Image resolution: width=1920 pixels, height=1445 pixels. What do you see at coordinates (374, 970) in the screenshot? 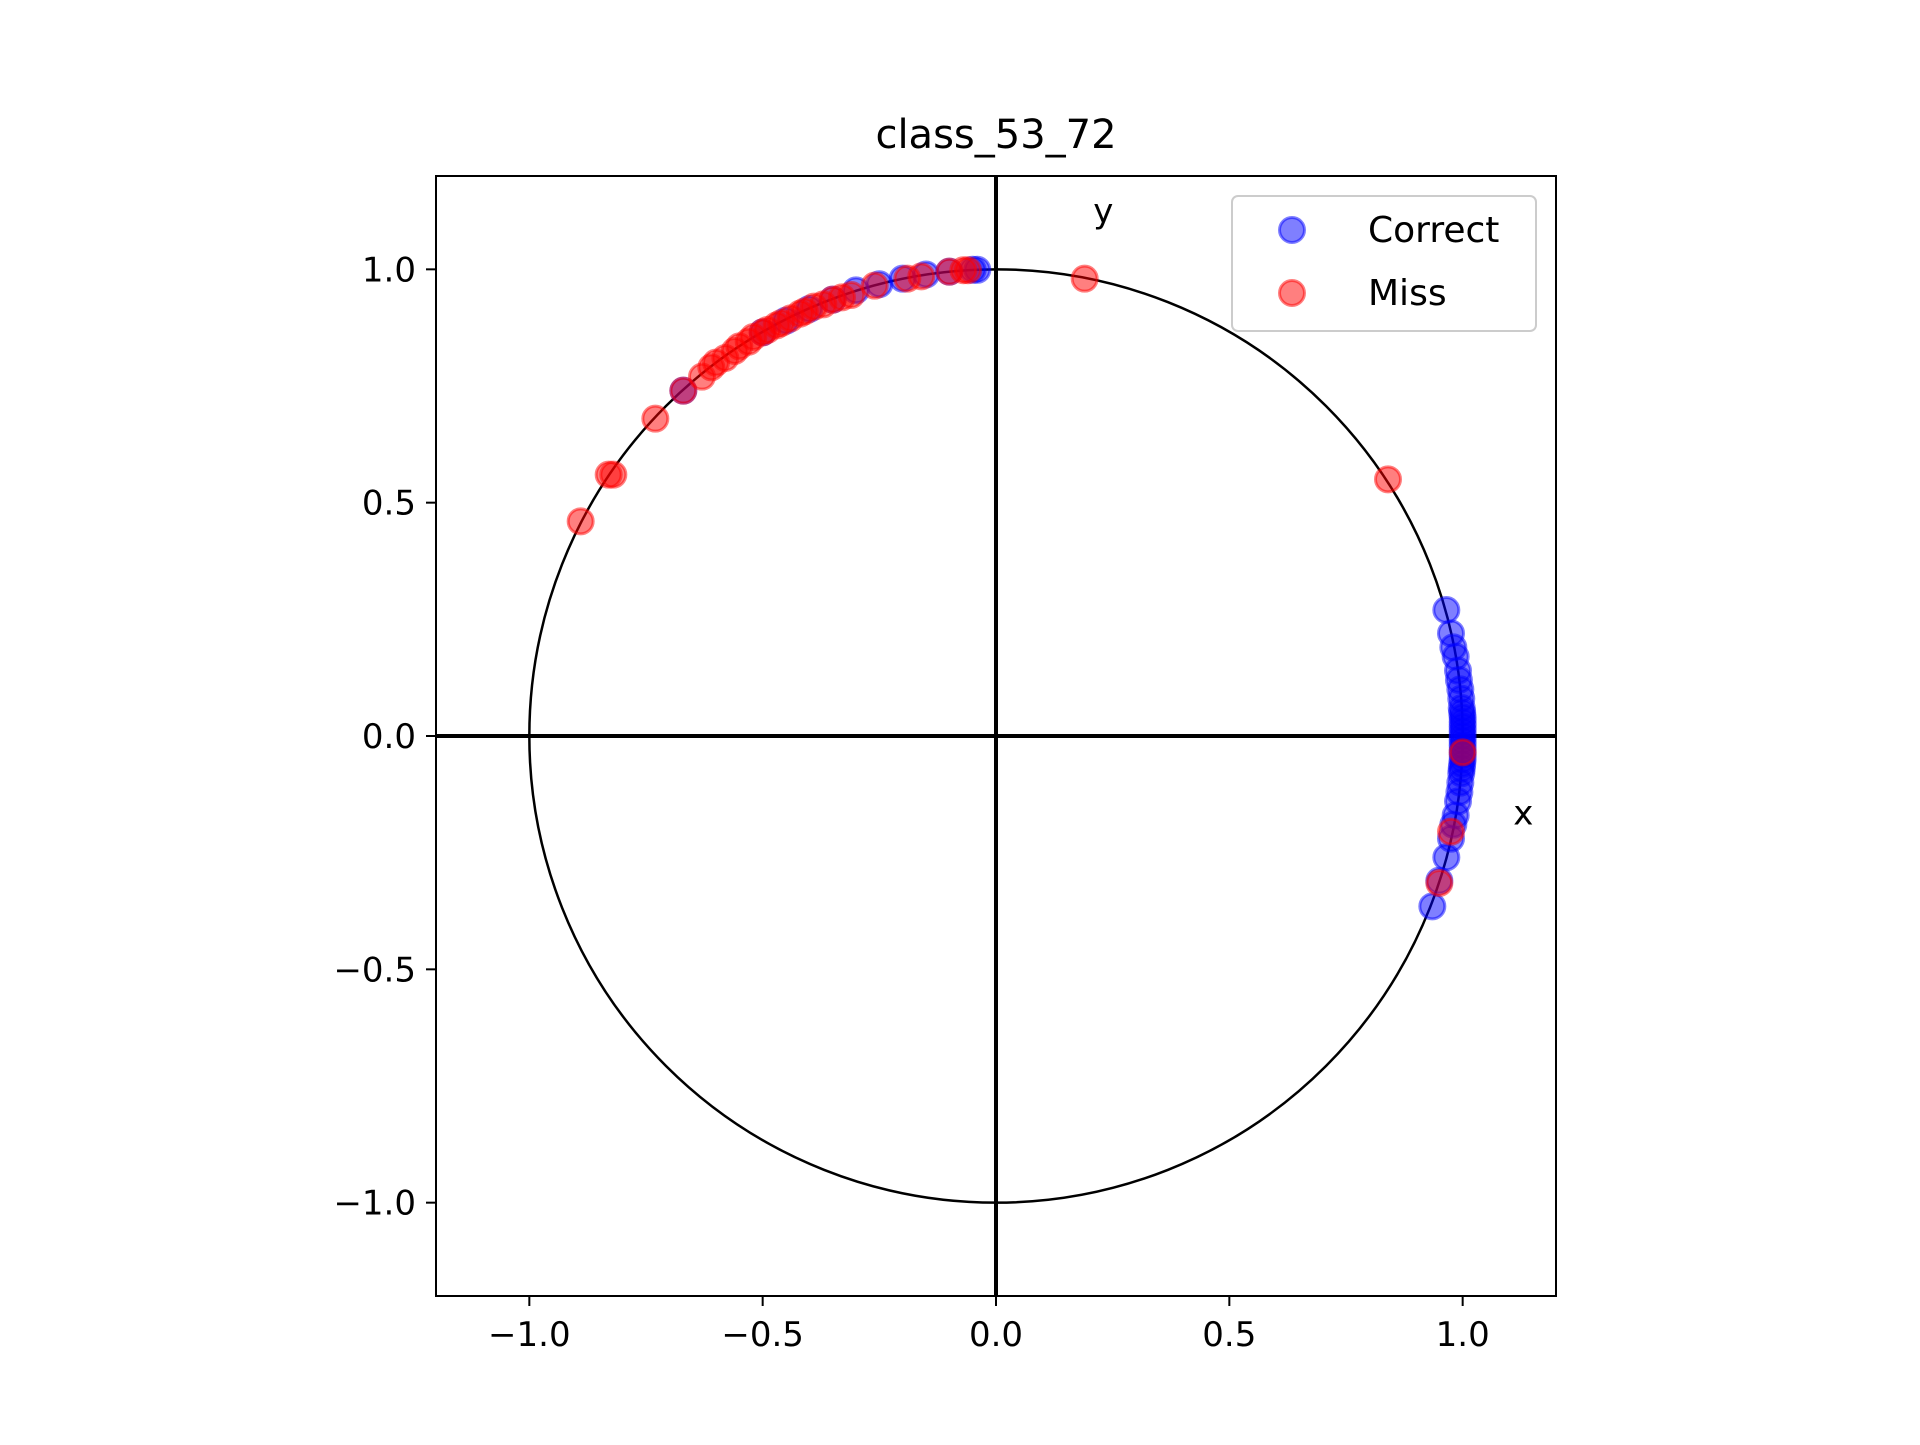
I see `y-tick-label: −0.5` at bounding box center [374, 970].